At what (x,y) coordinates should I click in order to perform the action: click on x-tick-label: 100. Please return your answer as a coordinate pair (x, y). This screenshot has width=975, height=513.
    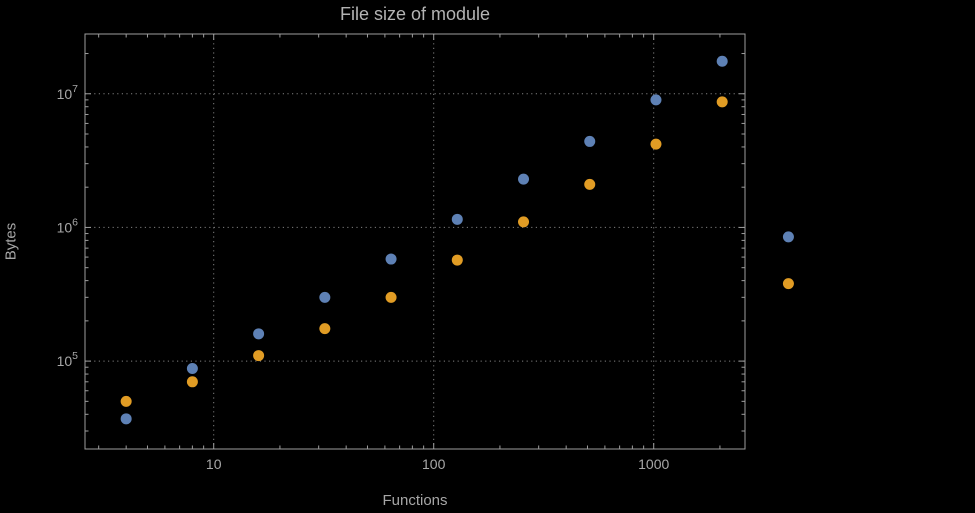
    Looking at the image, I should click on (434, 464).